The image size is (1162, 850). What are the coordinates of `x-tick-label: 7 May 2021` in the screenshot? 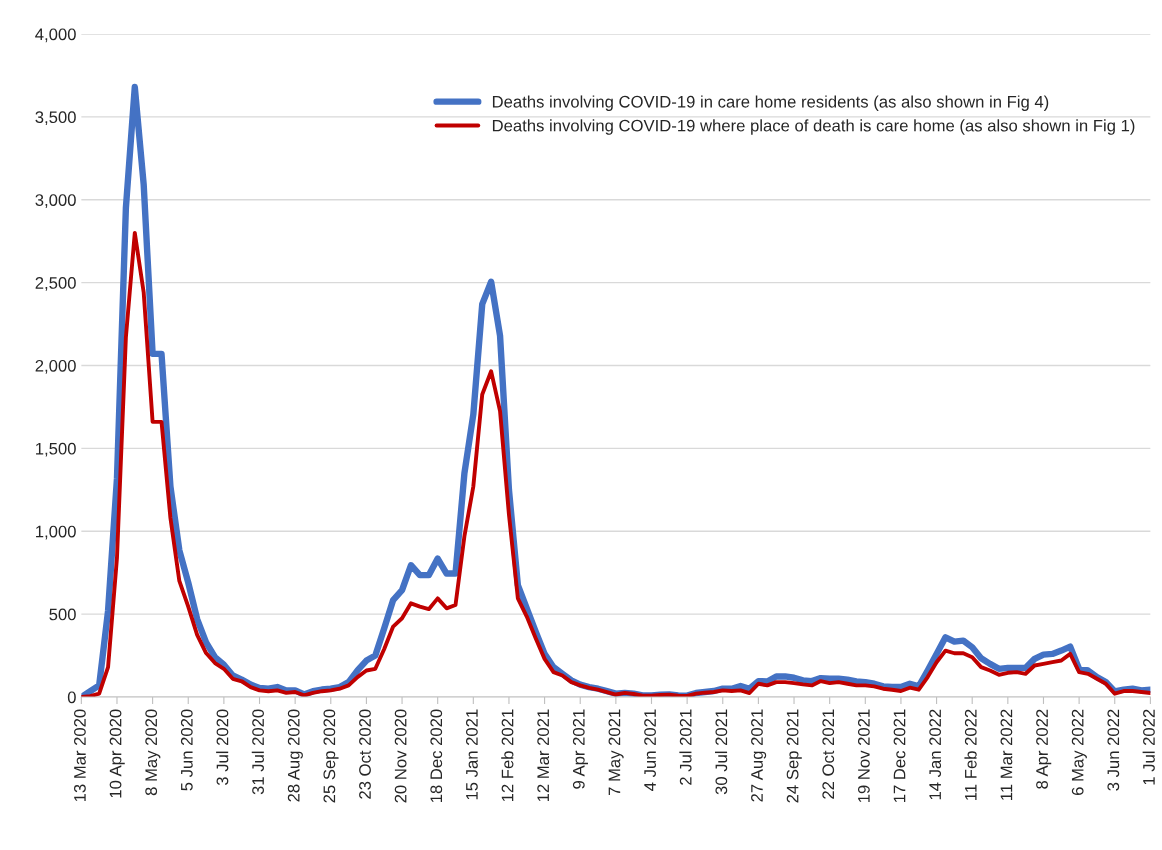 It's located at (616, 752).